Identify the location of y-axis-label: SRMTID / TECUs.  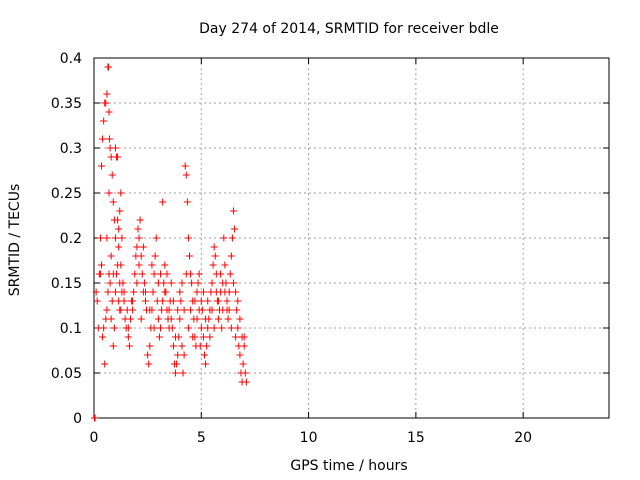
(15, 240).